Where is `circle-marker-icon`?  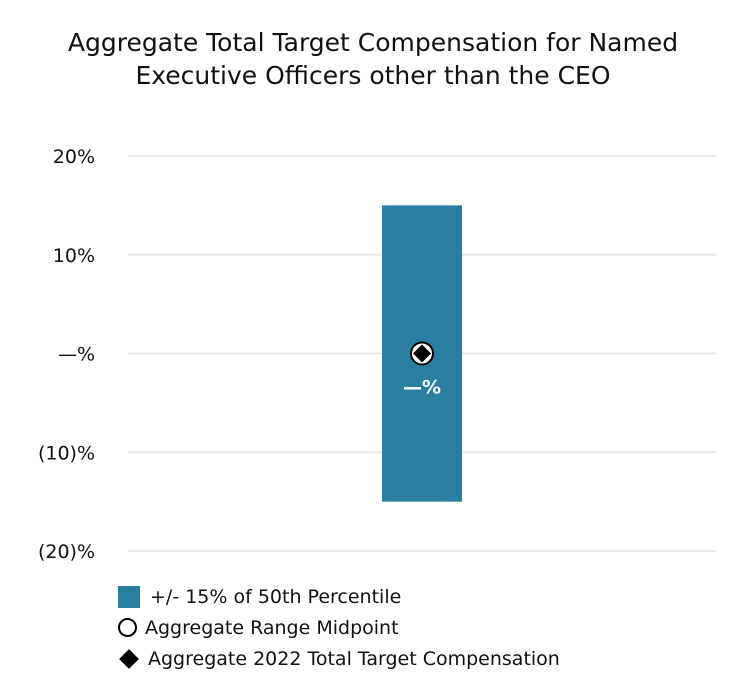 circle-marker-icon is located at coordinates (127, 627).